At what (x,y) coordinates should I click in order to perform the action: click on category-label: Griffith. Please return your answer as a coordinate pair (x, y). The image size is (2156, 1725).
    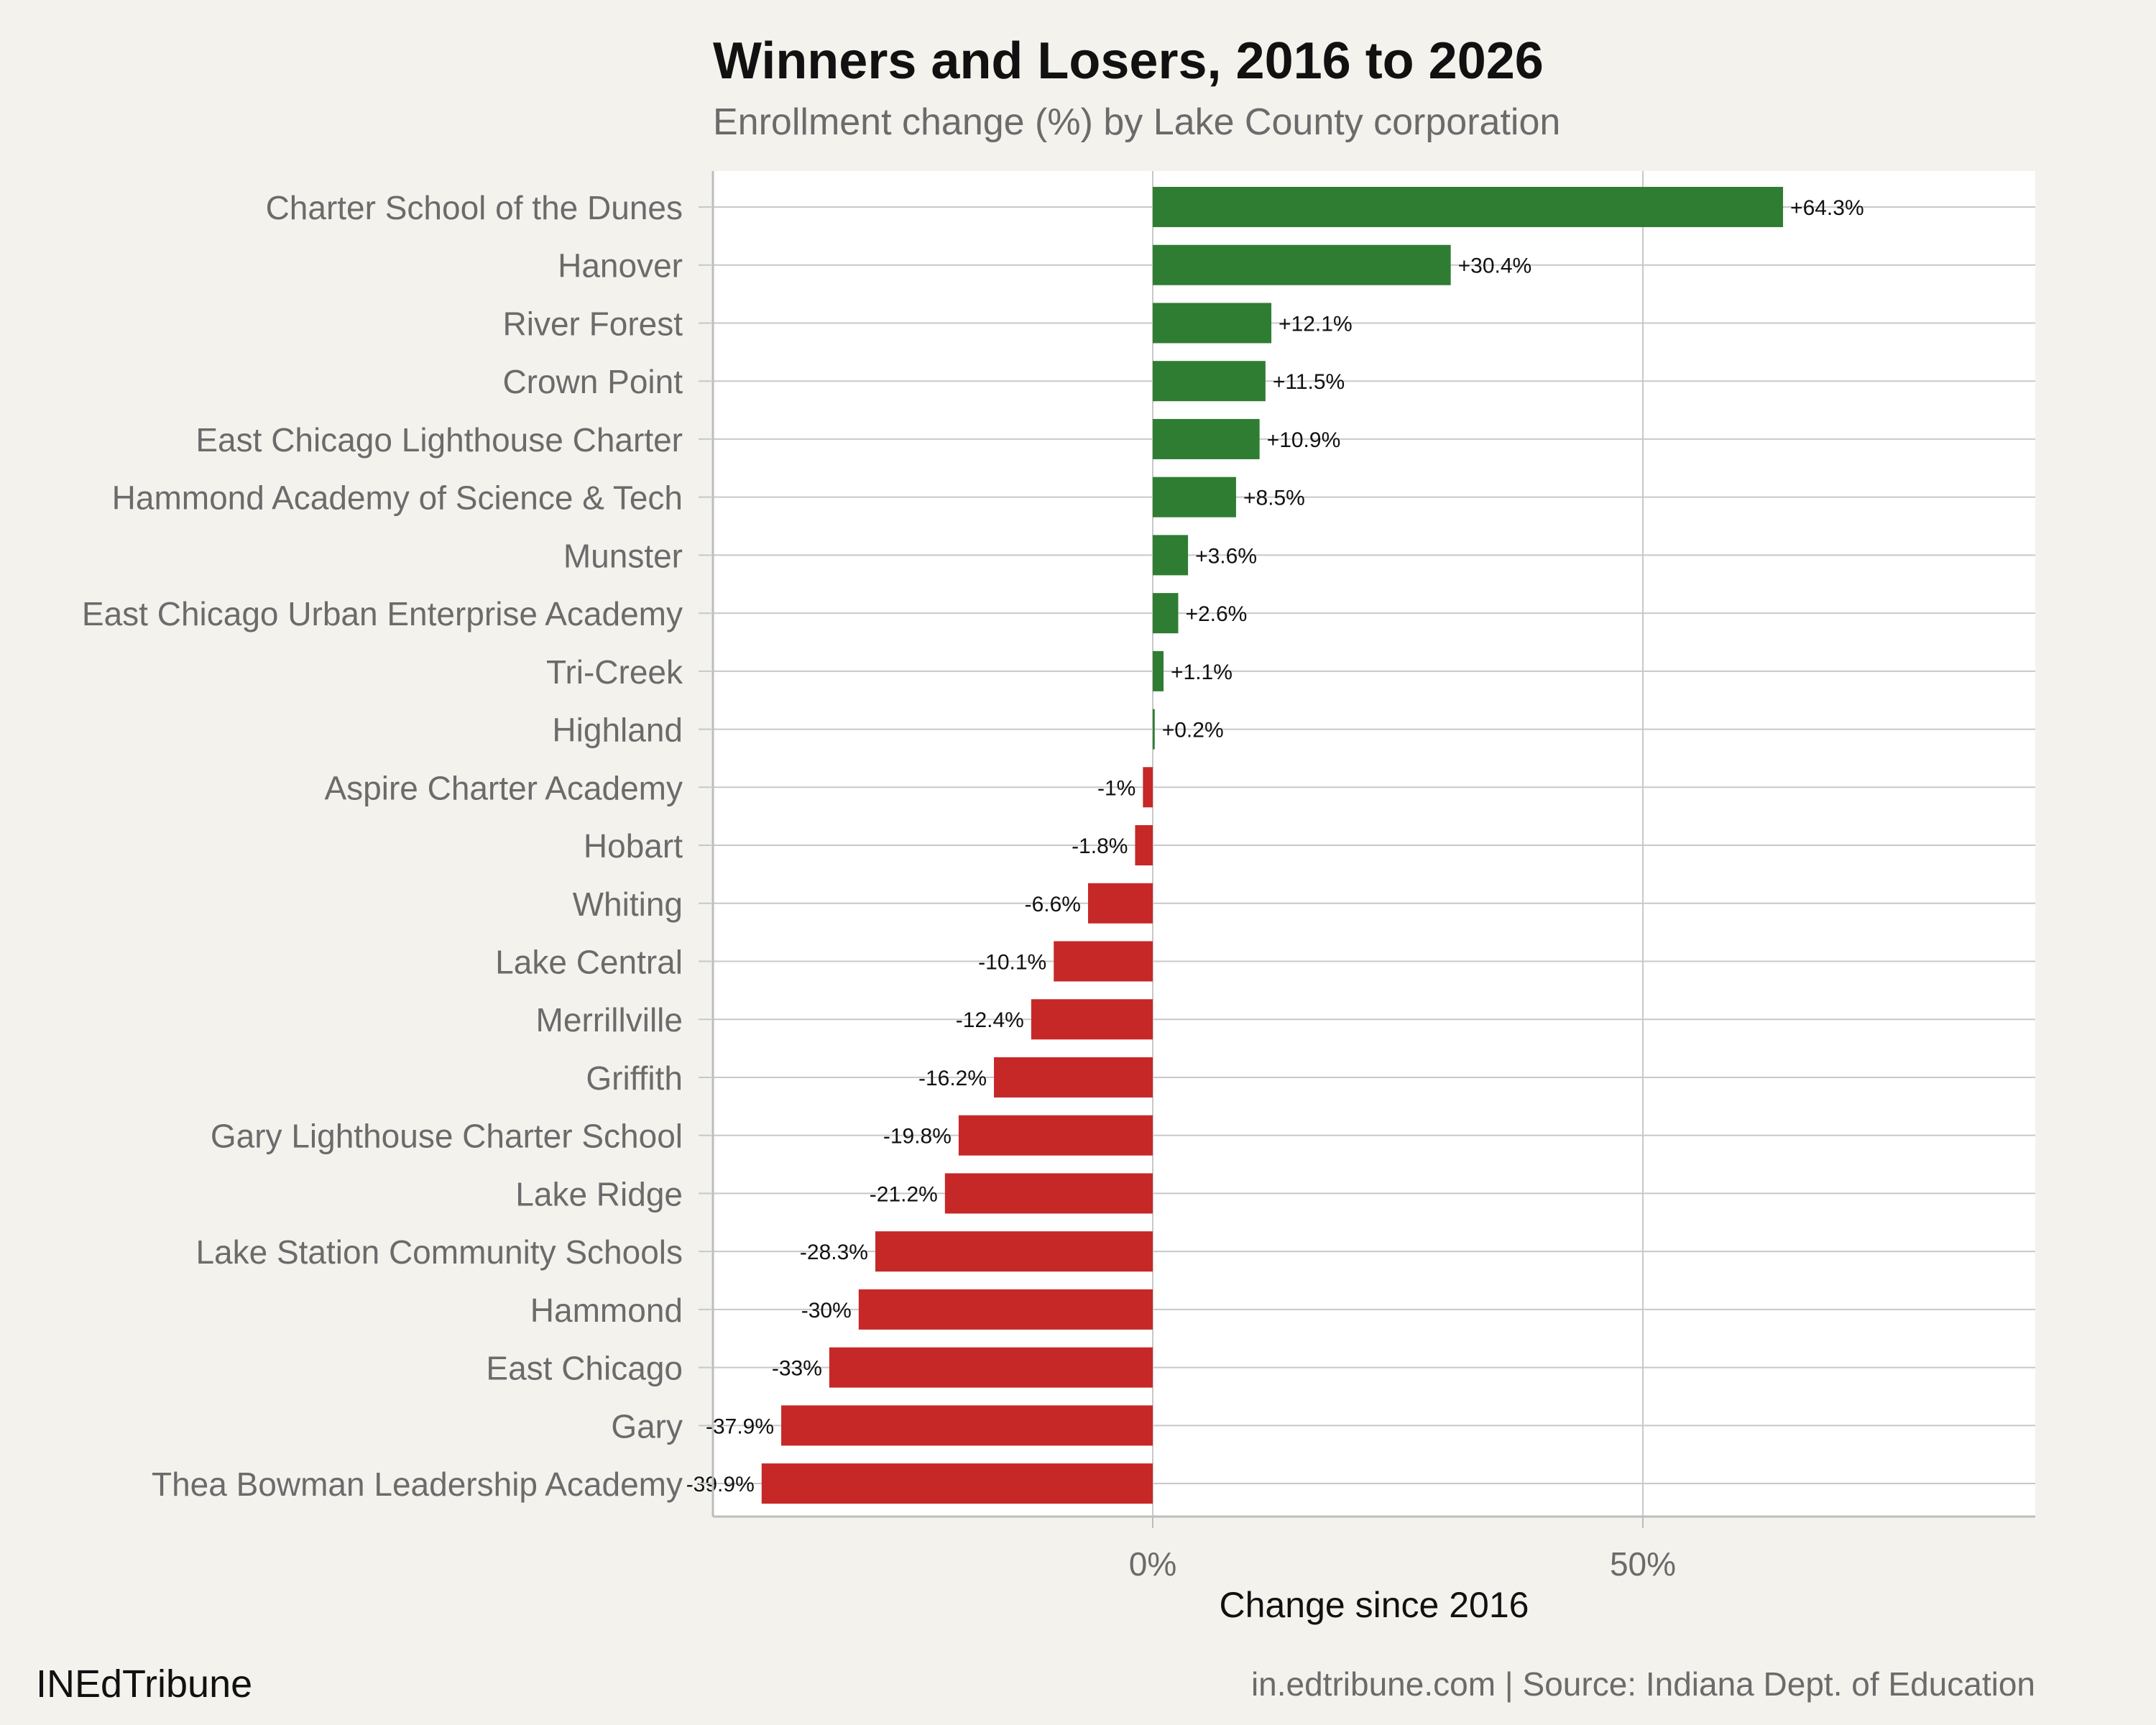
    Looking at the image, I should click on (634, 1078).